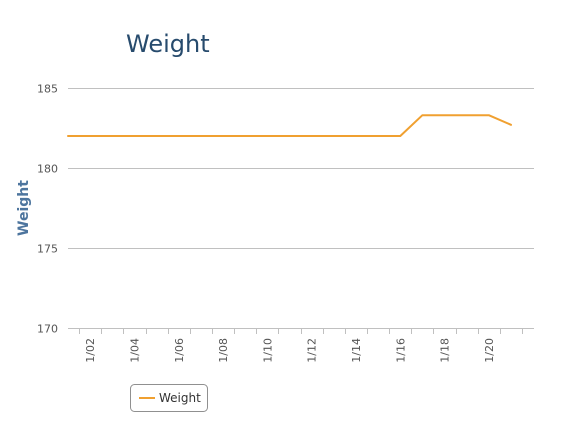 Image resolution: width=564 pixels, height=439 pixels. What do you see at coordinates (168, 44) in the screenshot?
I see `chart-title: Weight` at bounding box center [168, 44].